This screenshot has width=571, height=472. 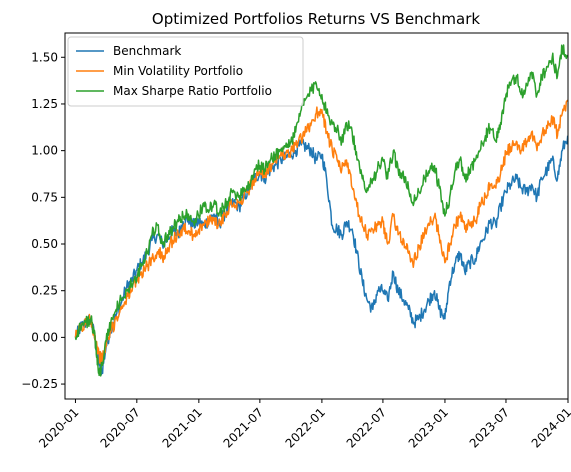 What do you see at coordinates (550, 427) in the screenshot?
I see `x-tick-label: 2024-01` at bounding box center [550, 427].